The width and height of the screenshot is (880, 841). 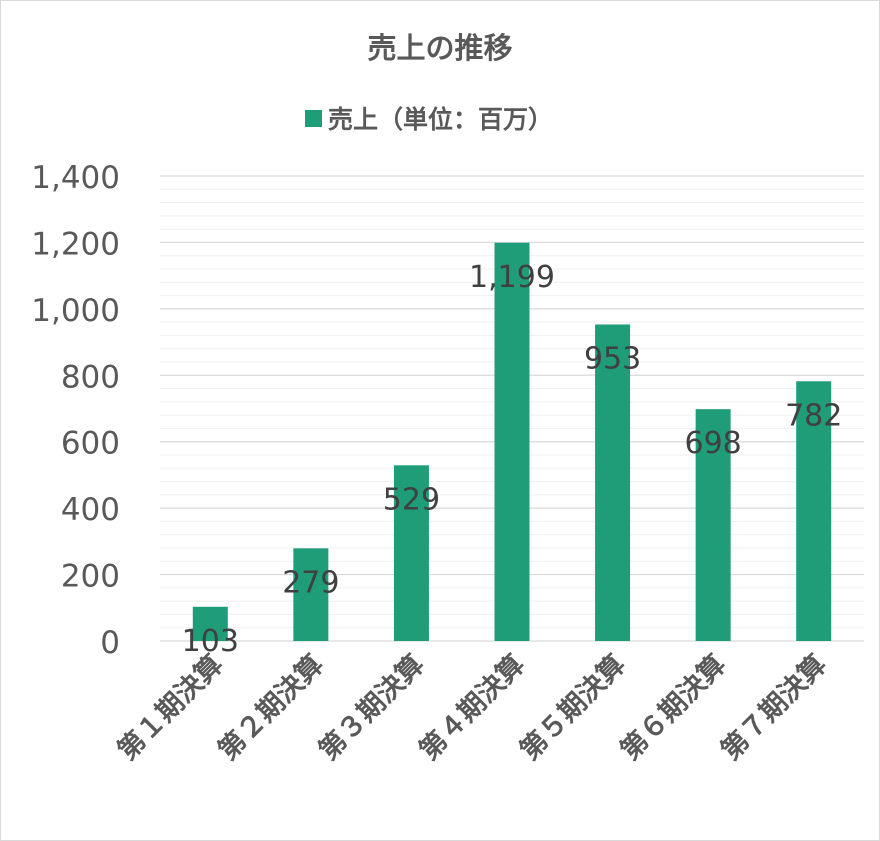 What do you see at coordinates (371, 707) in the screenshot?
I see `x-tick-label: 第３期決算` at bounding box center [371, 707].